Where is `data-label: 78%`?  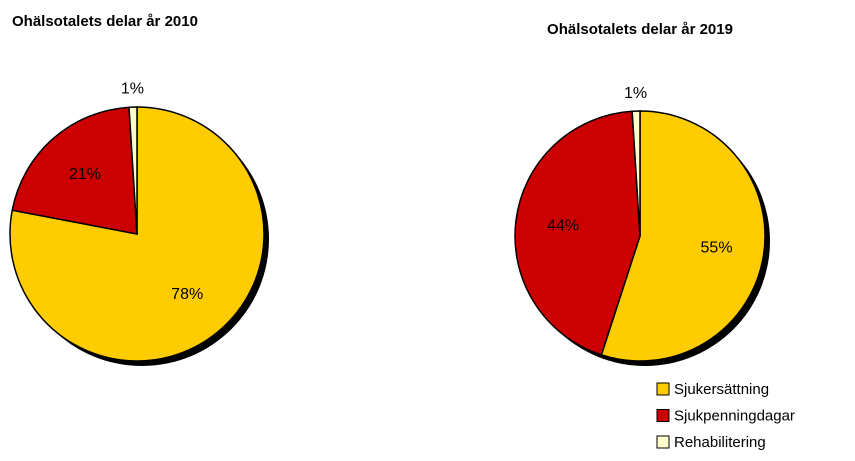 data-label: 78% is located at coordinates (187, 294).